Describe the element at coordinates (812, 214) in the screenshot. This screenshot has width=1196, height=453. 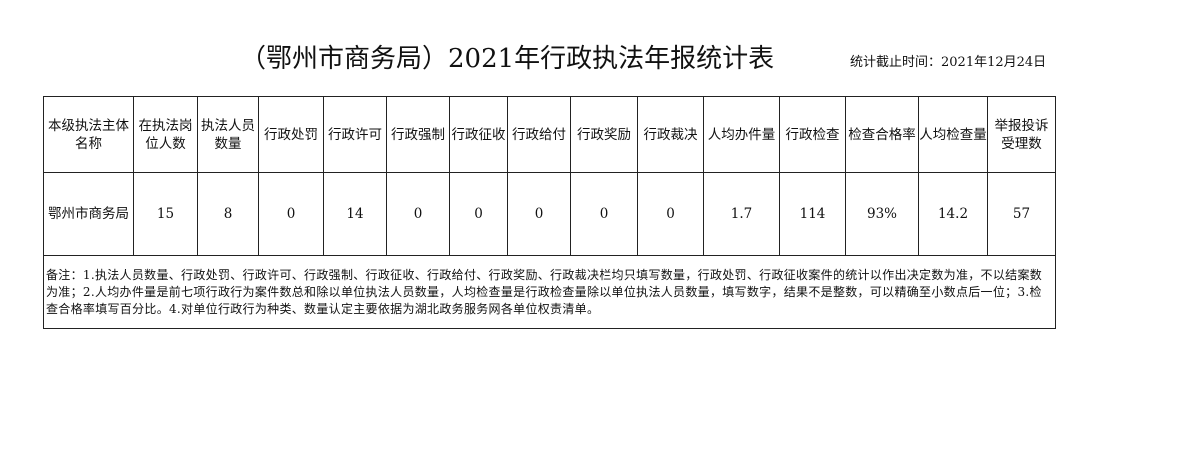
I see `table-cell: 114` at that location.